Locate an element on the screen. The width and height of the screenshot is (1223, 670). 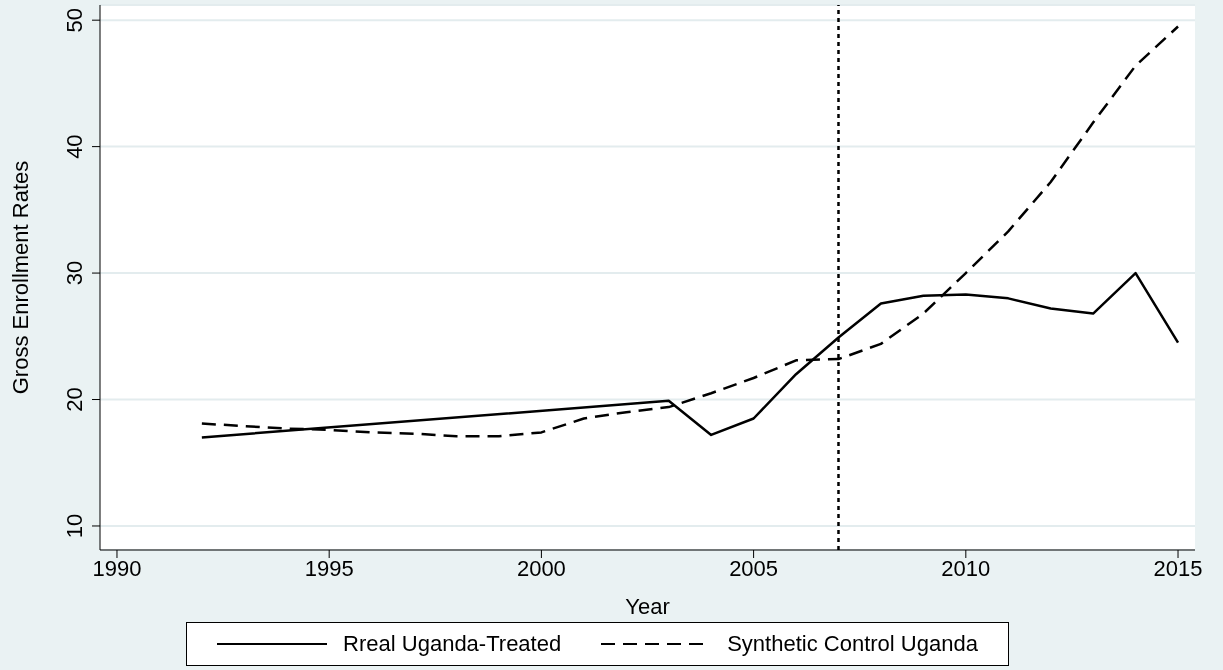
x-tick-label: 2000 is located at coordinates (541, 568).